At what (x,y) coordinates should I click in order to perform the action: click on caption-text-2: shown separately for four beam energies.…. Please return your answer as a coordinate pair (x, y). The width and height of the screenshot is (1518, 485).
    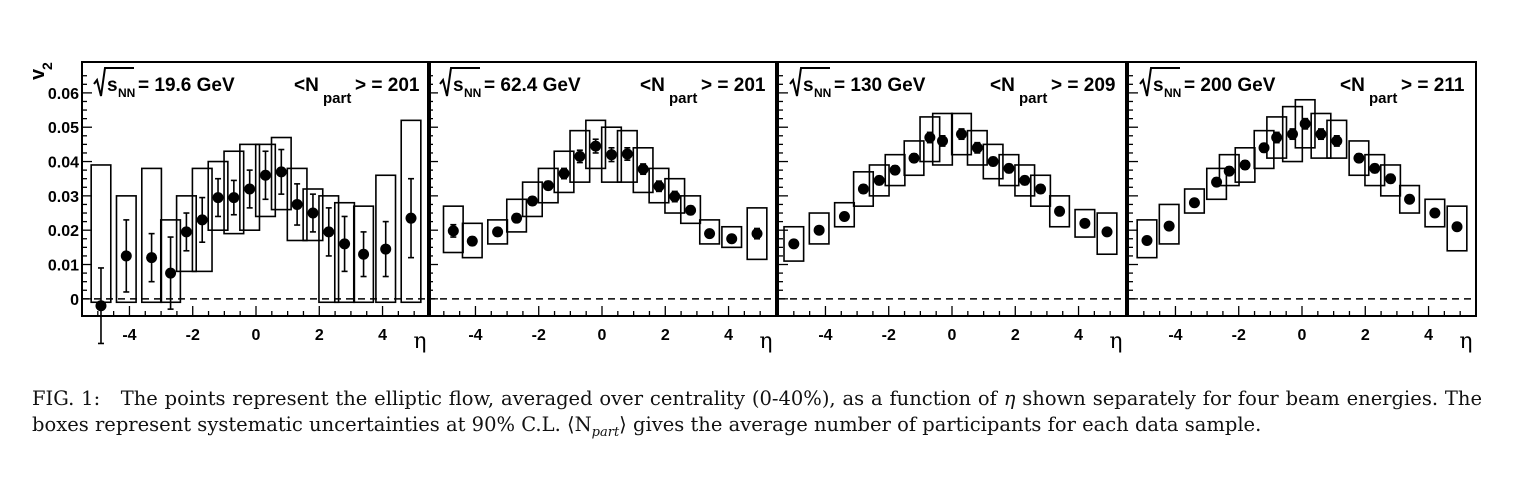
    Looking at the image, I should click on (757, 411).